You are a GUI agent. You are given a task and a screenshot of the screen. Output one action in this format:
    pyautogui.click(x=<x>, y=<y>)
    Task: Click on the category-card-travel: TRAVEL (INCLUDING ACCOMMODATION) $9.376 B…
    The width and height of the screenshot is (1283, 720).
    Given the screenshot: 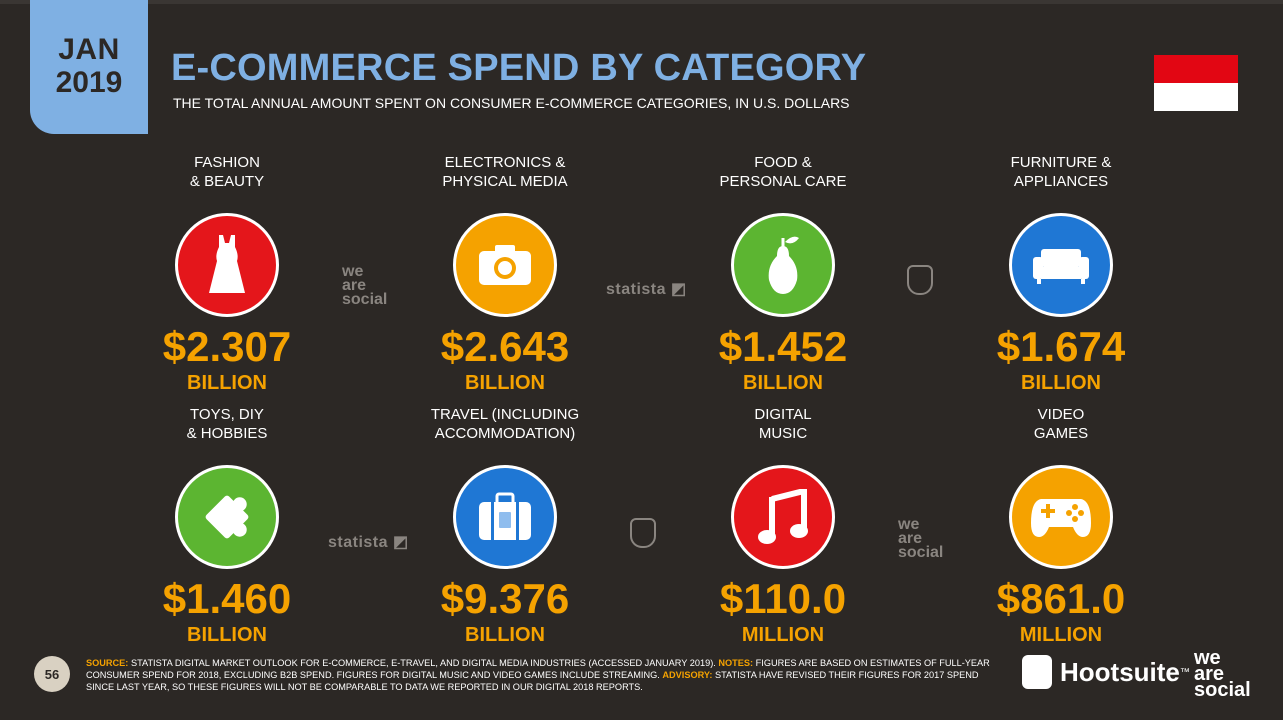 What is the action you would take?
    pyautogui.click(x=505, y=526)
    